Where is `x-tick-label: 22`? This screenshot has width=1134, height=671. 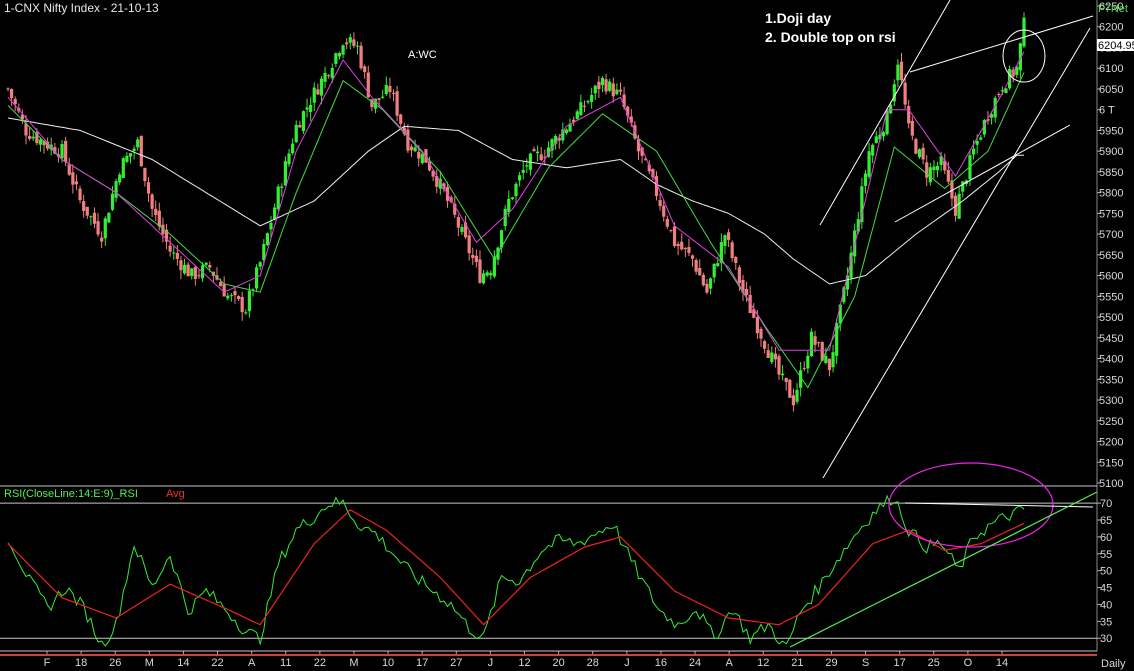 x-tick-label: 22 is located at coordinates (217, 663).